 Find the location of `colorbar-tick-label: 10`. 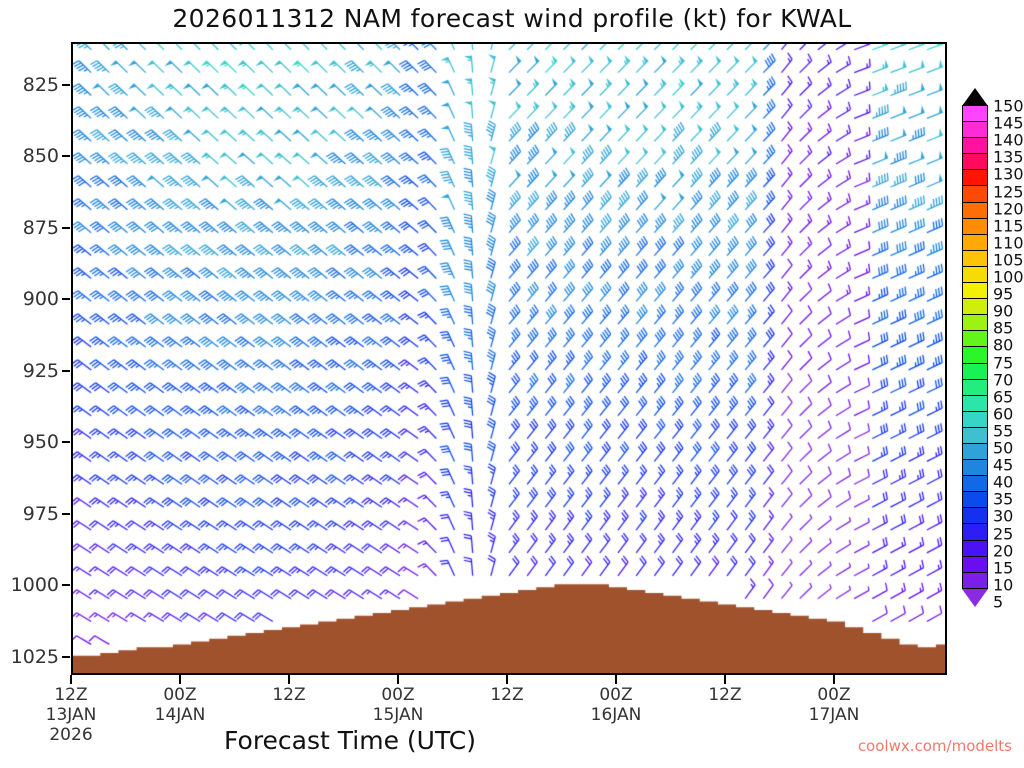

colorbar-tick-label: 10 is located at coordinates (1003, 585).